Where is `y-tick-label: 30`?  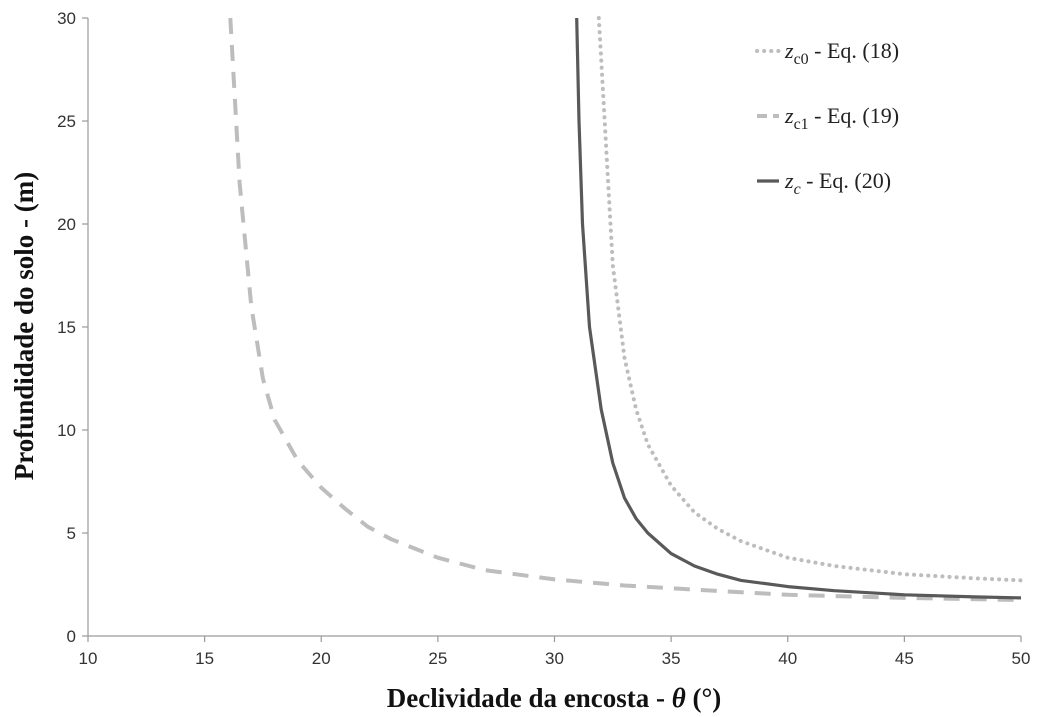 y-tick-label: 30 is located at coordinates (66, 18).